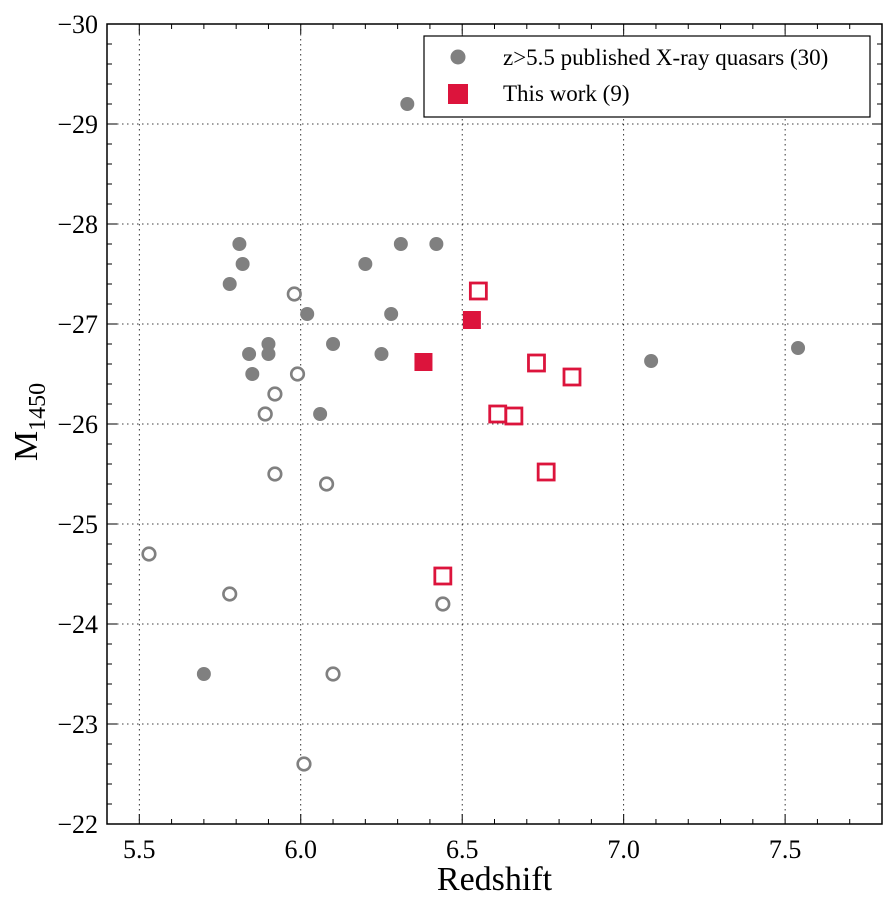 The image size is (892, 907). What do you see at coordinates (495, 879) in the screenshot?
I see `x-axis-label: Redshift` at bounding box center [495, 879].